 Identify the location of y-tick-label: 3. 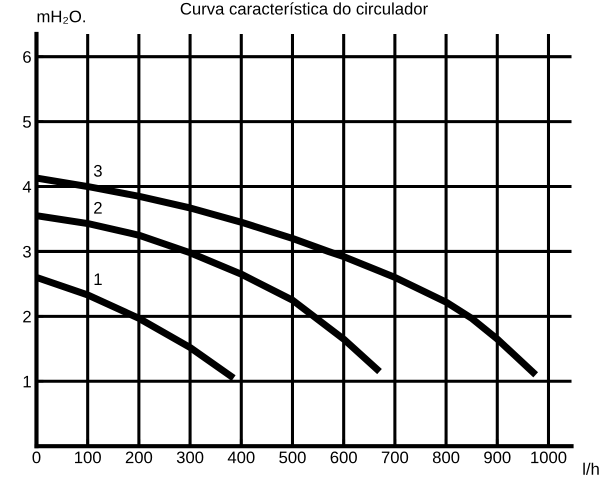
(26, 252).